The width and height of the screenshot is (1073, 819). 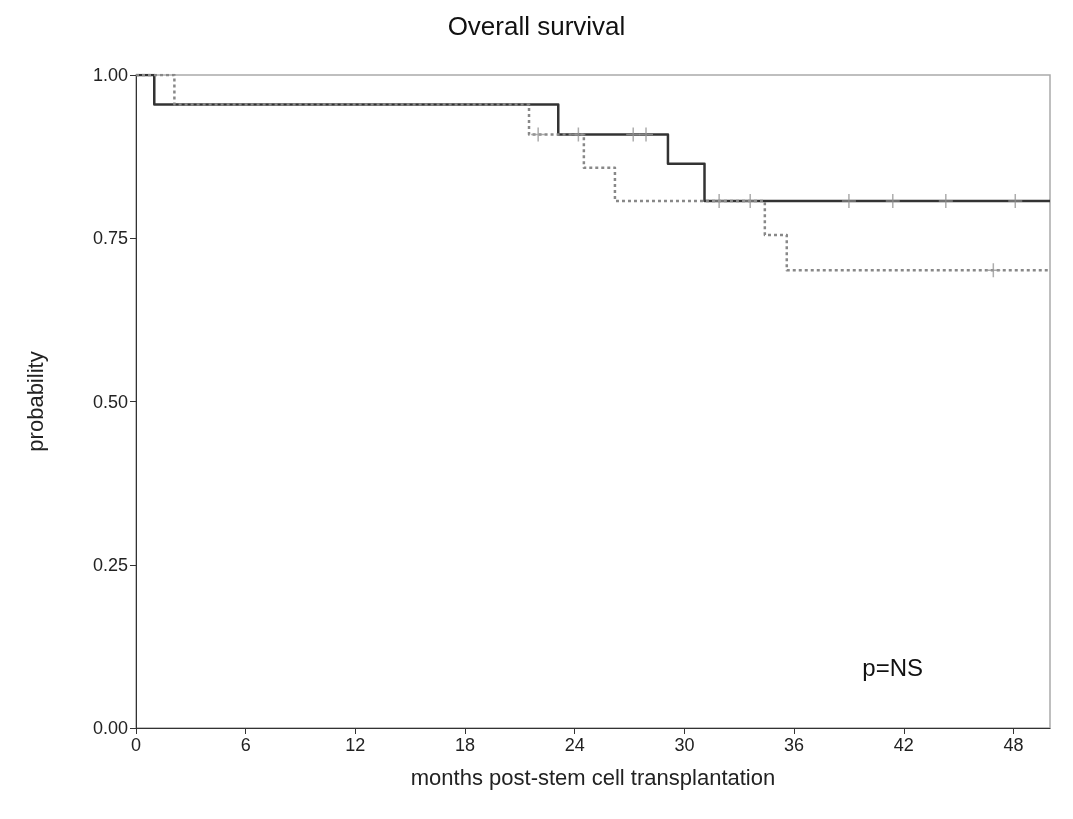 I want to click on x-tick-label: 0, so click(x=136, y=745).